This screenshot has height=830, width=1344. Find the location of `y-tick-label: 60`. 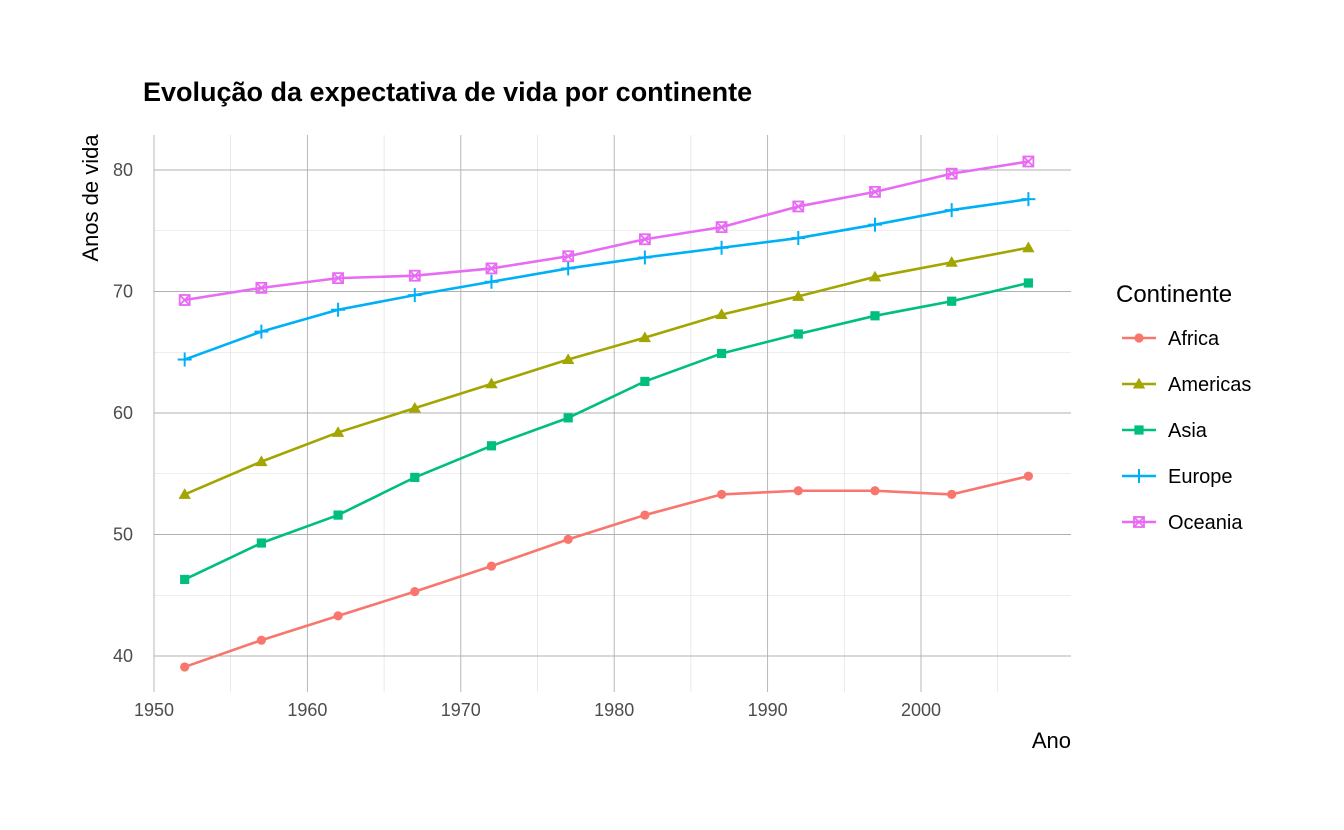

y-tick-label: 60 is located at coordinates (123, 413).